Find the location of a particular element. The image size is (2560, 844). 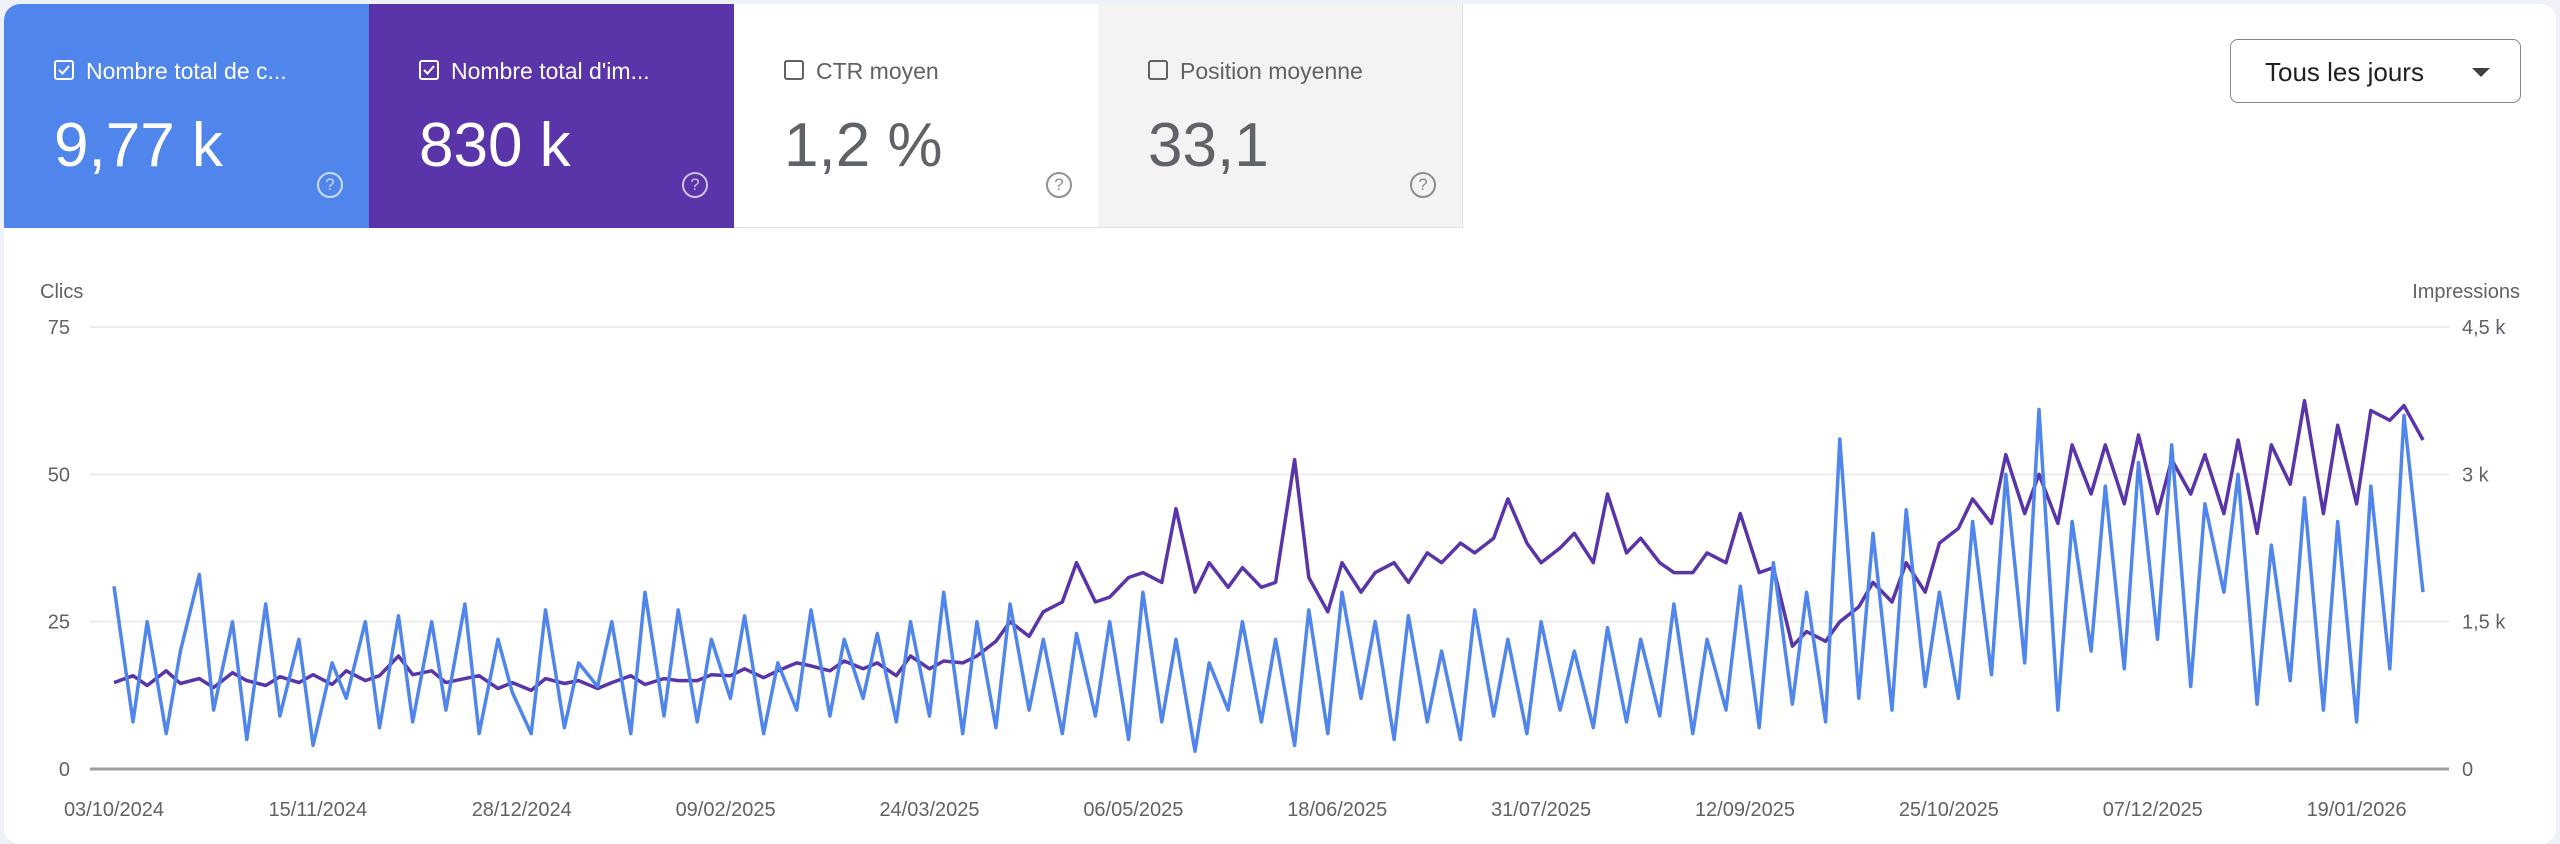

x-tick-label: 15/11/2024 is located at coordinates (318, 810).